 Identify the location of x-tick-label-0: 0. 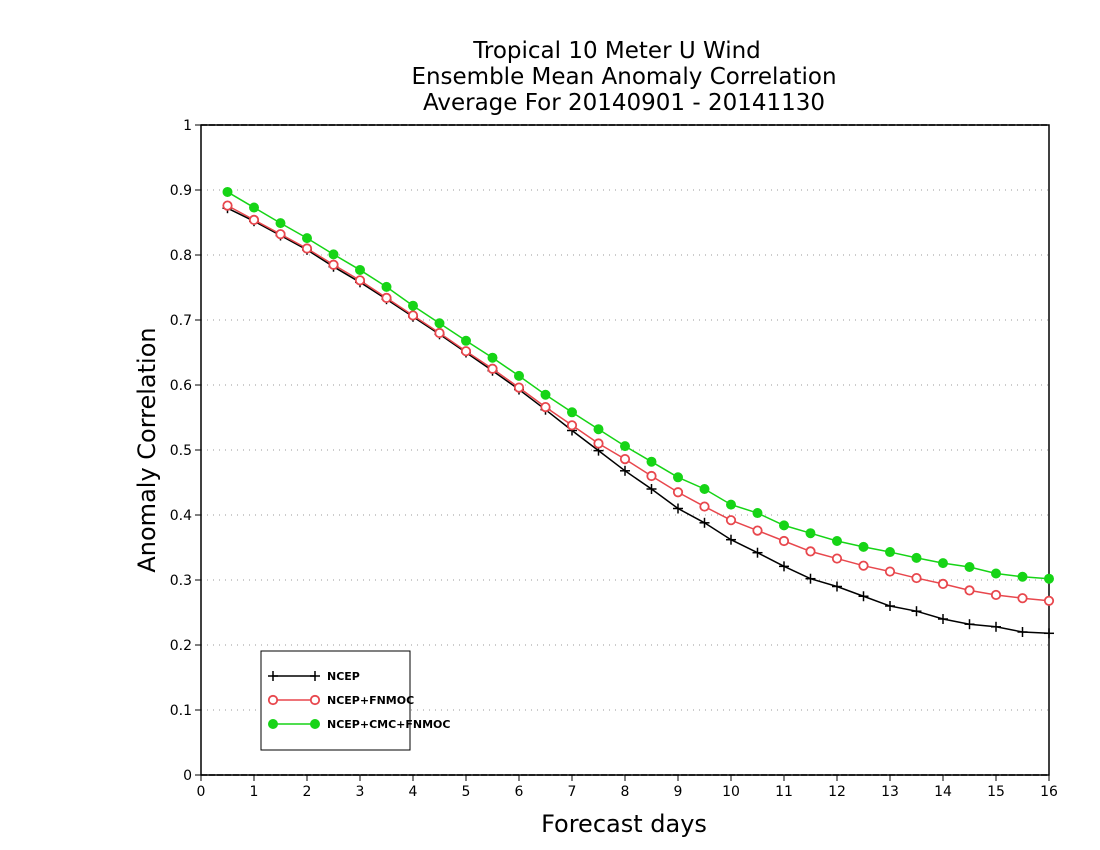
(201, 792).